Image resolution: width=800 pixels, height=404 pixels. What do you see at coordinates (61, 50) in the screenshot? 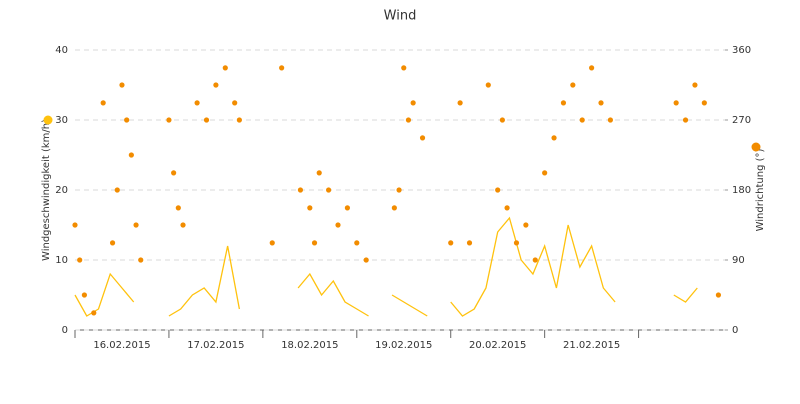
I see `y-tick-label: 40` at bounding box center [61, 50].